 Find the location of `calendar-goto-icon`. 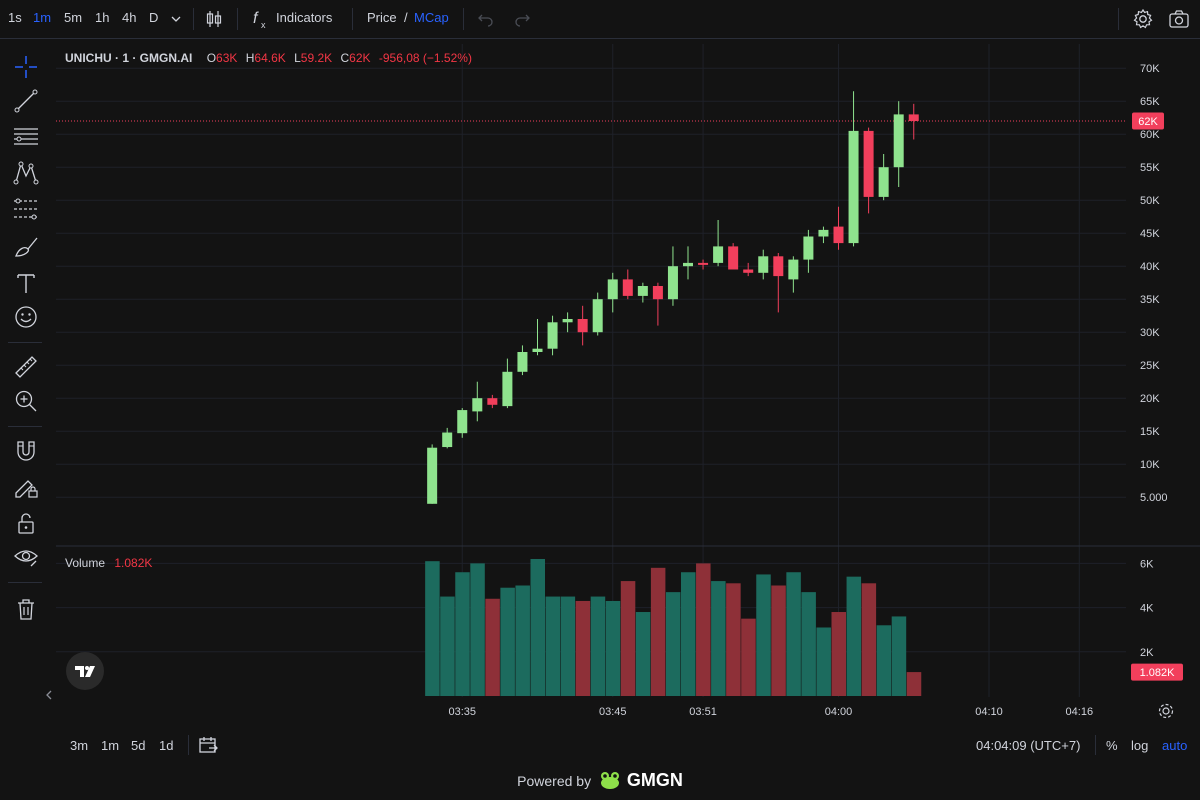

calendar-goto-icon is located at coordinates (208, 745).